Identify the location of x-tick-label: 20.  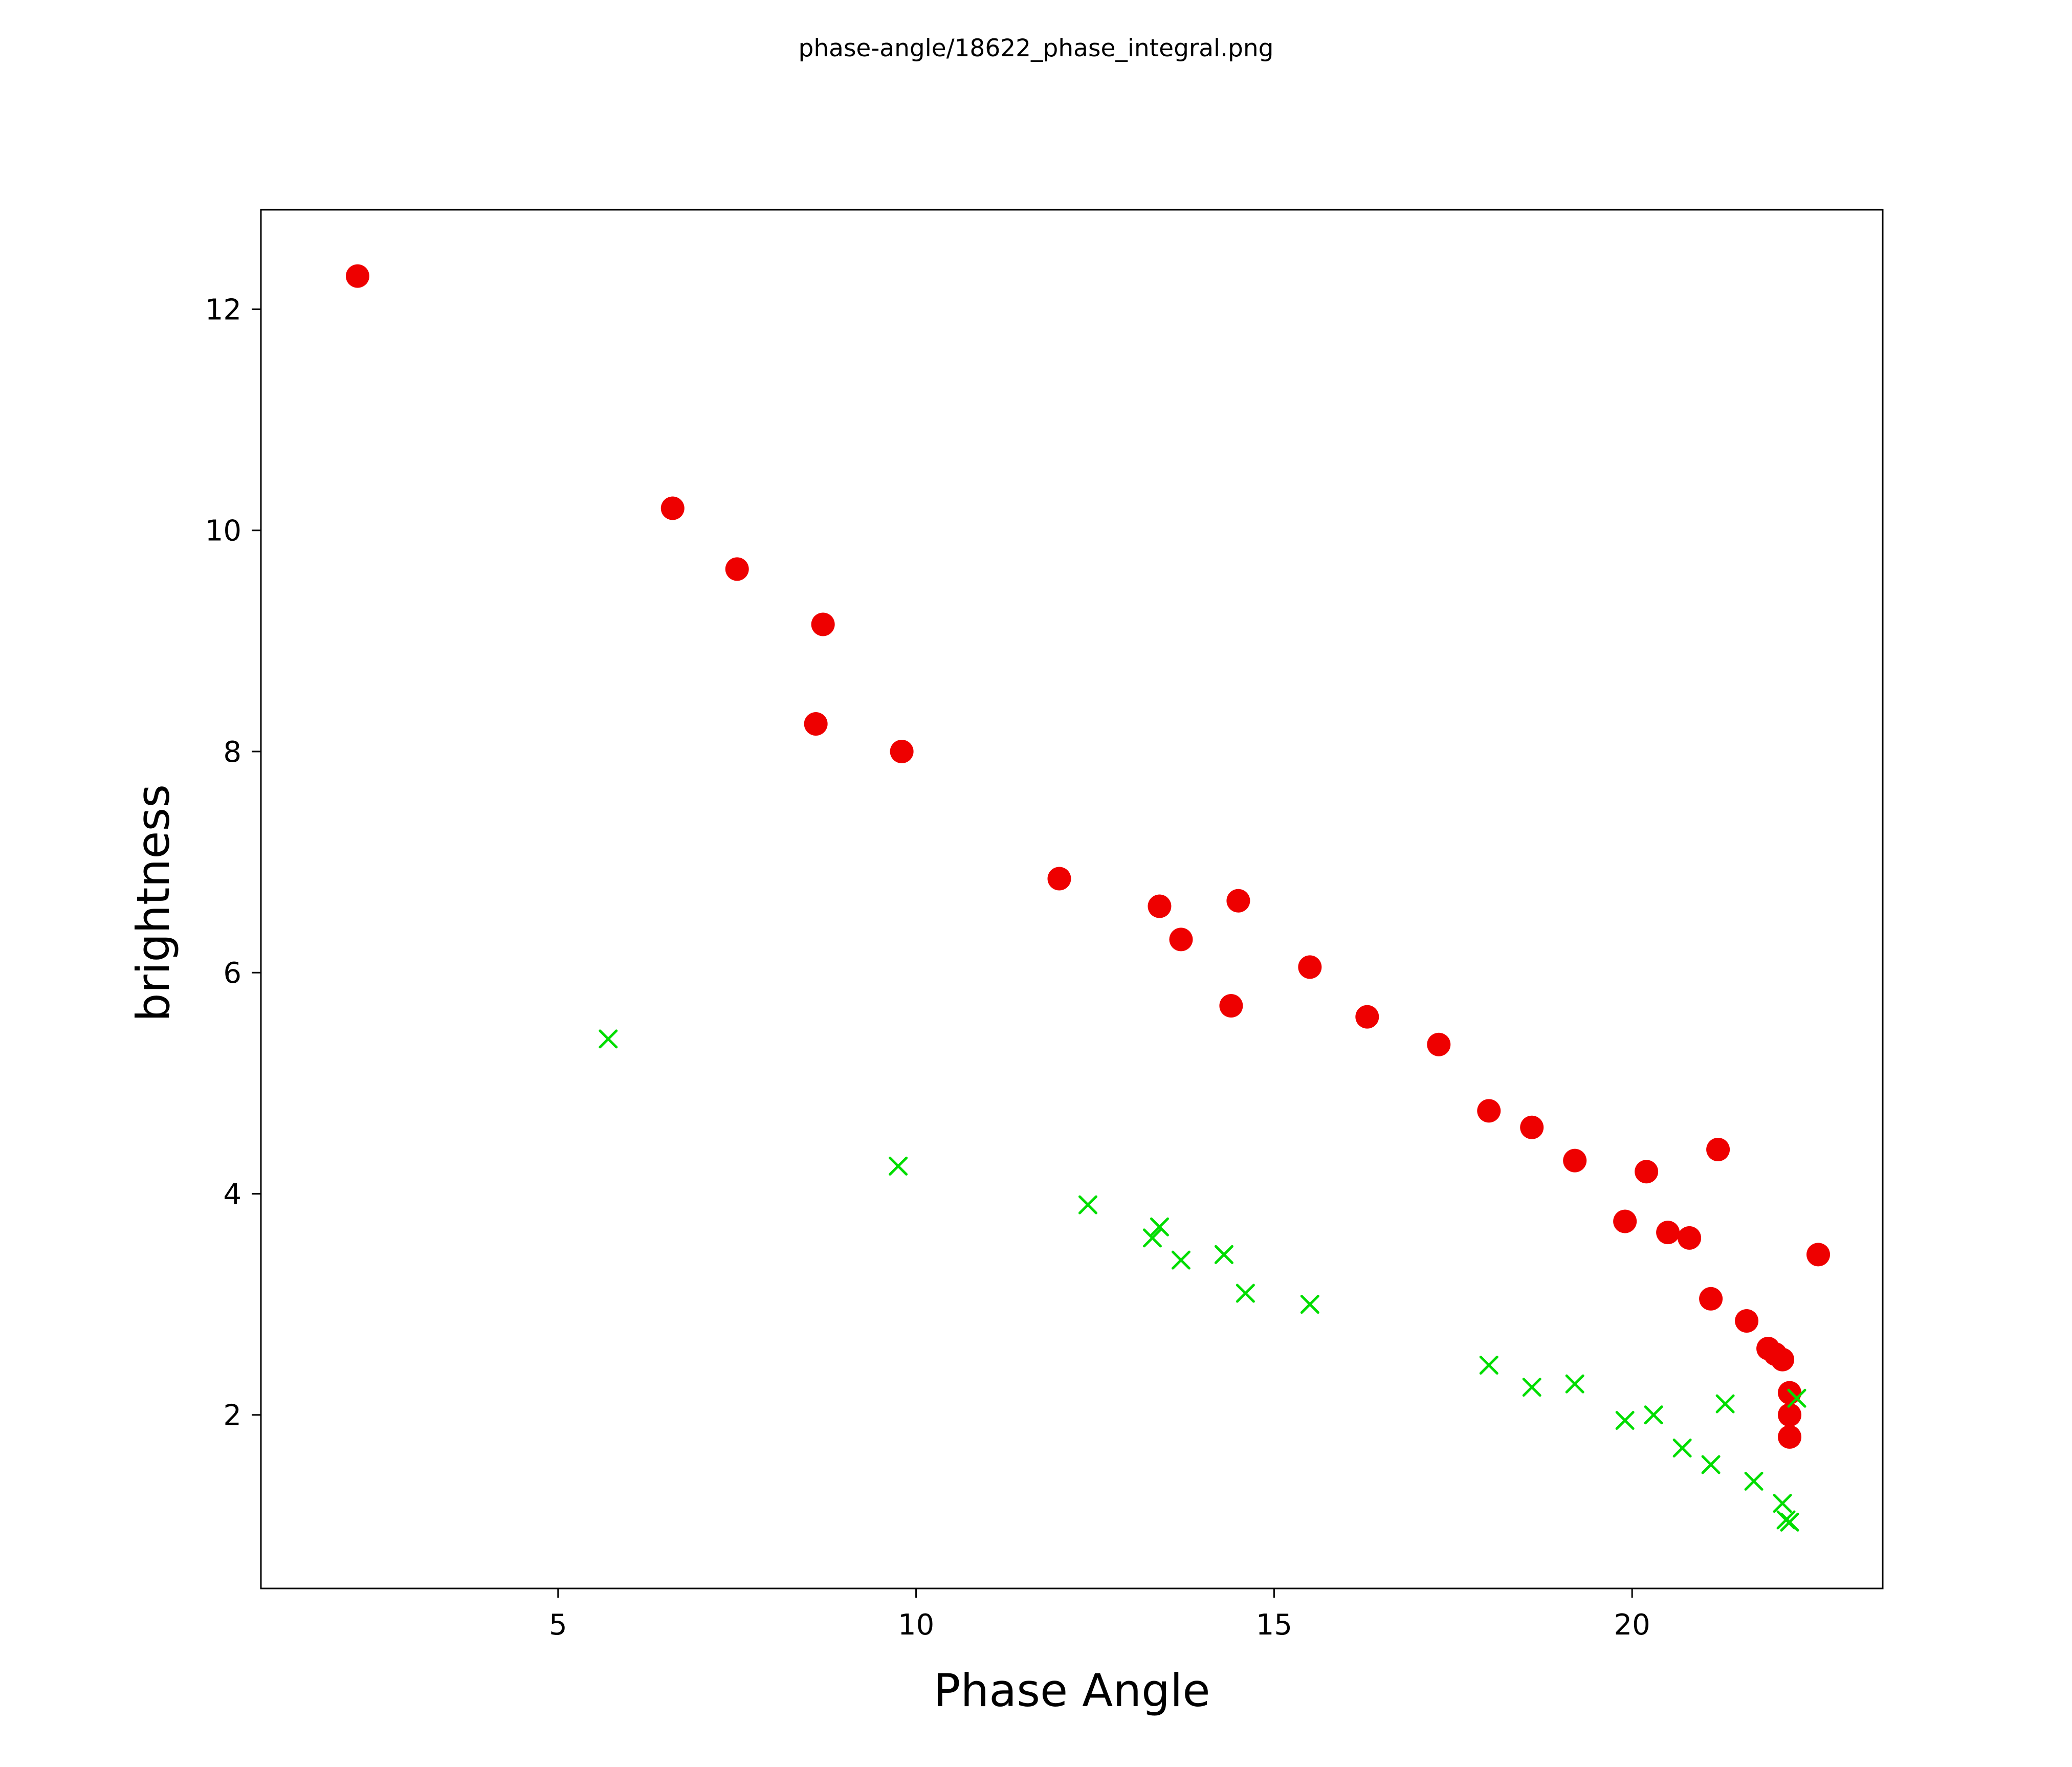
(1632, 1625).